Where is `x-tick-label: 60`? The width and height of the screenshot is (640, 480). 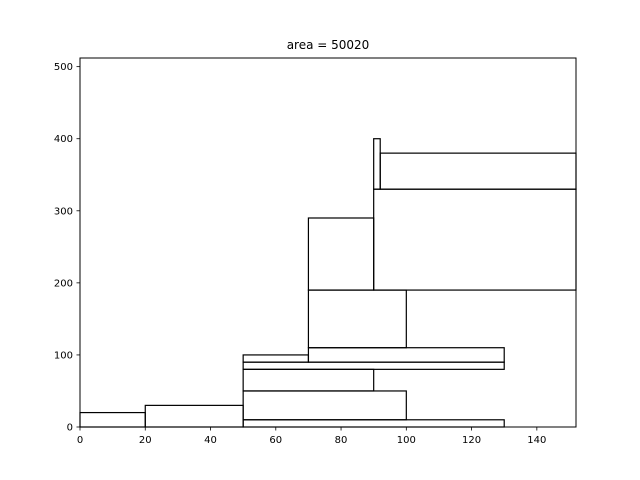
x-tick-label: 60 is located at coordinates (275, 440).